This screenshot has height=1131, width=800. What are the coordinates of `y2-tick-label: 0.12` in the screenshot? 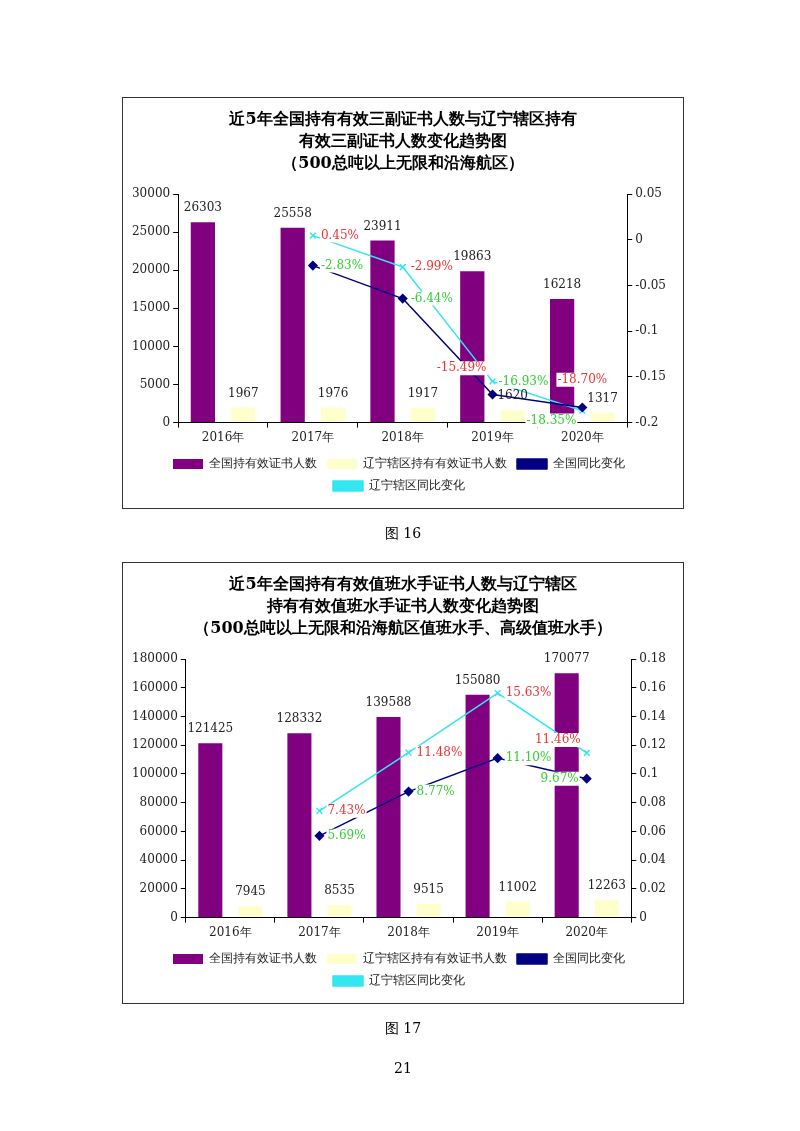 It's located at (652, 744).